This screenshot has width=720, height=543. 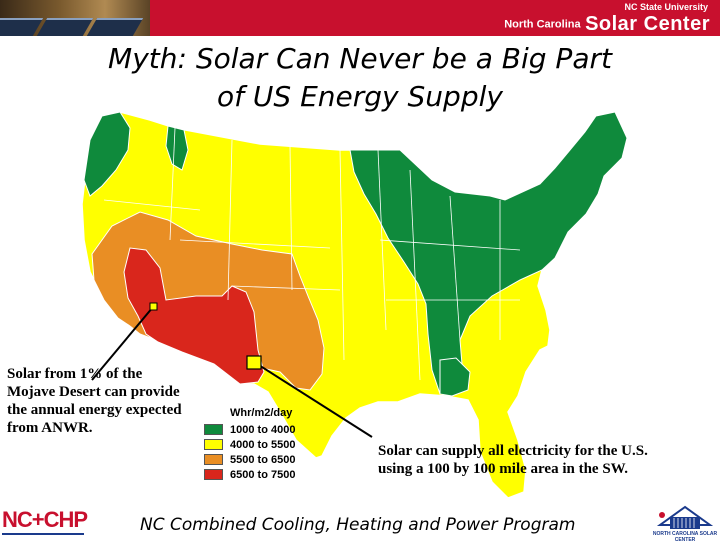 What do you see at coordinates (685, 537) in the screenshot?
I see `nc-solar-center-logo-text: NORTH CAROLINA SOLAR CENTER` at bounding box center [685, 537].